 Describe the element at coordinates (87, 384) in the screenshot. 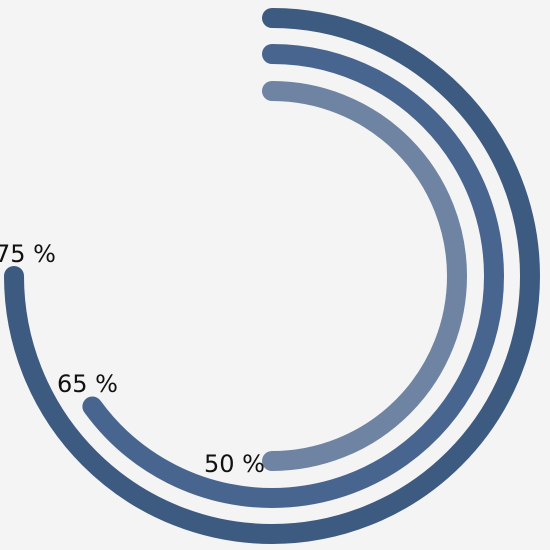

I see `progress-label-65: 65 %` at that location.